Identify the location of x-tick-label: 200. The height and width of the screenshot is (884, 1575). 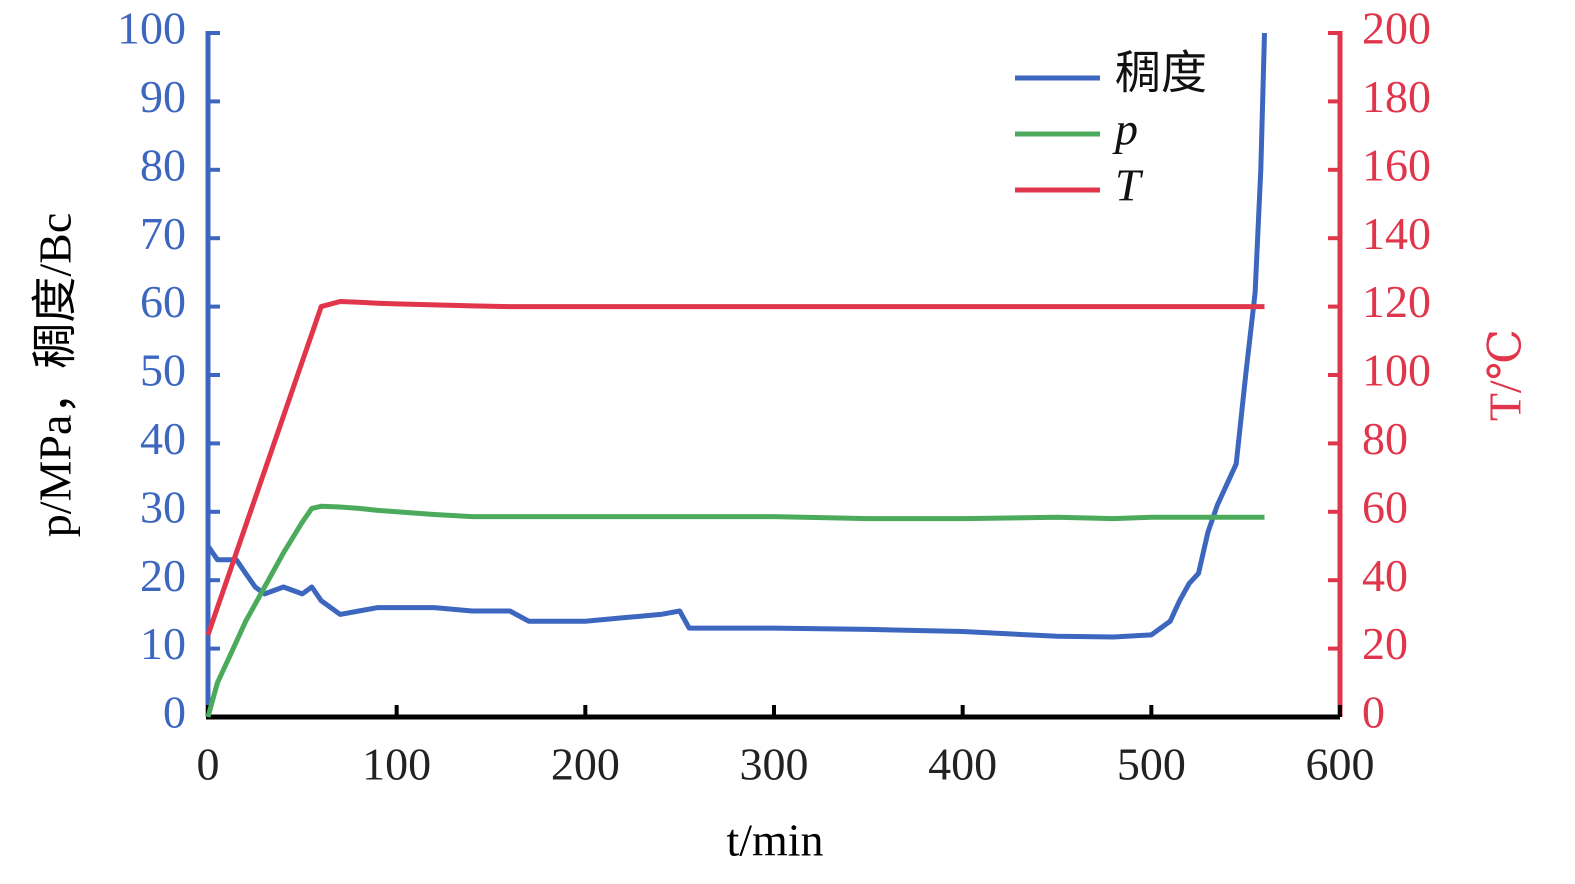
(585, 764).